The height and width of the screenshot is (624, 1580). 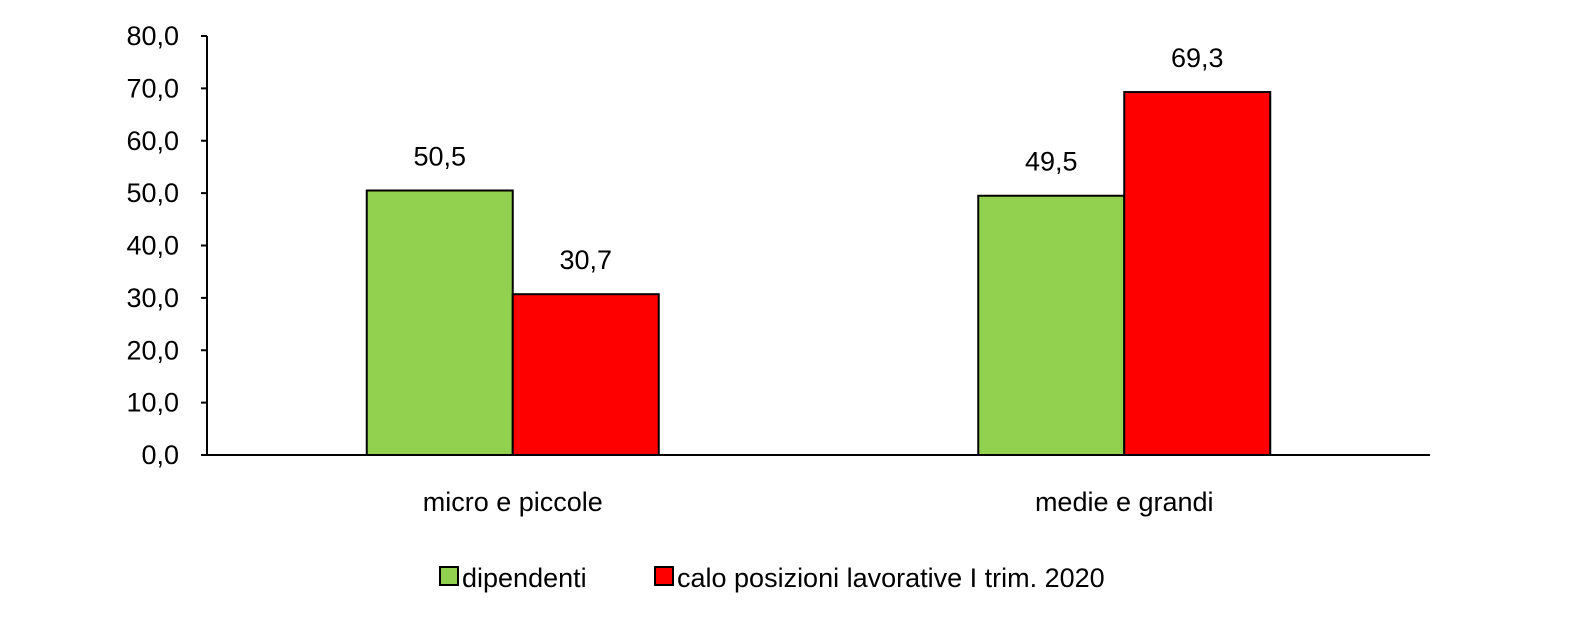 What do you see at coordinates (152, 36) in the screenshot?
I see `y-tick-label: 80,0` at bounding box center [152, 36].